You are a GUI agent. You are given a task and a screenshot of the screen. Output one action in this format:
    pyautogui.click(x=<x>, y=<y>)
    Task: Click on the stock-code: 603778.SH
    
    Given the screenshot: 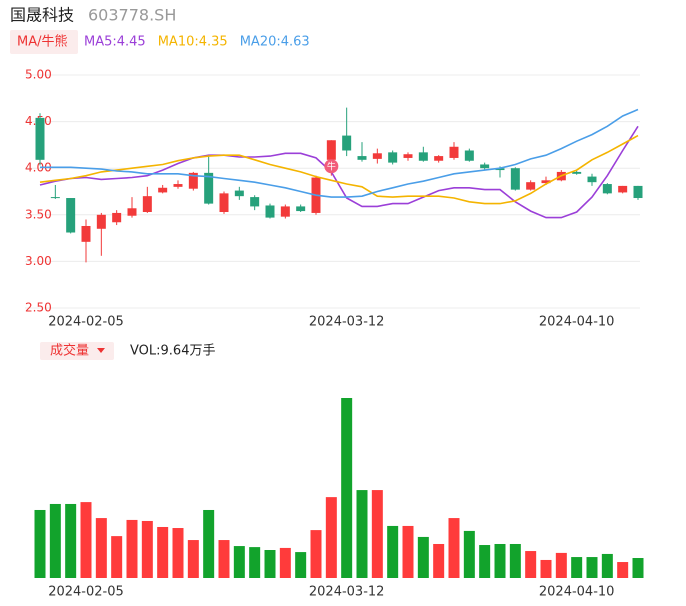 What is the action you would take?
    pyautogui.click(x=132, y=15)
    